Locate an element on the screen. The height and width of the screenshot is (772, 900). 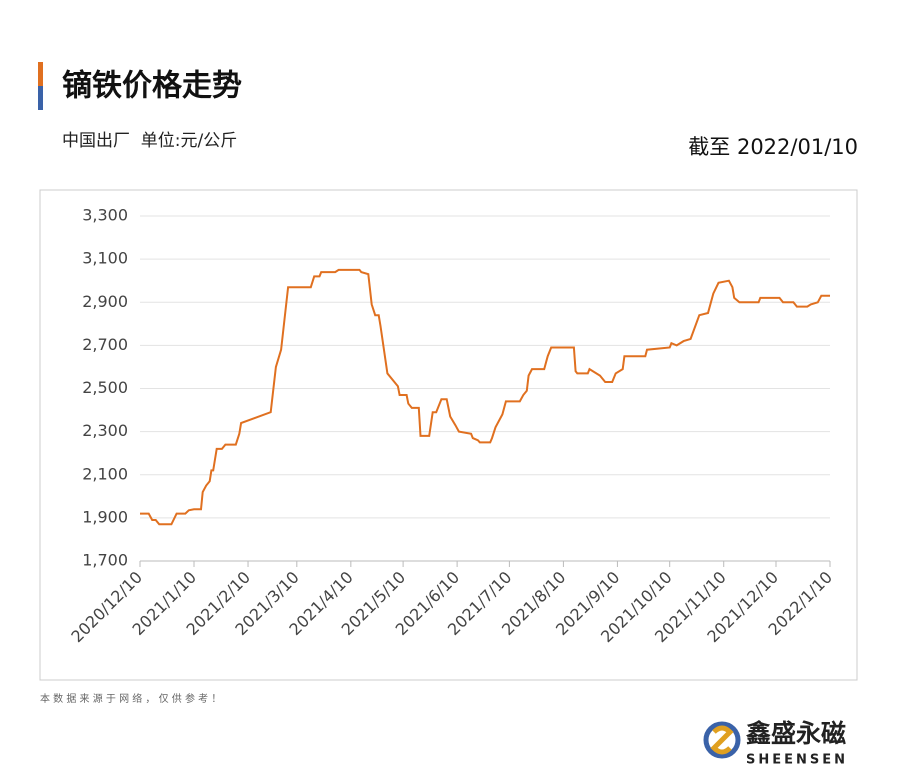
y-tick-label: 1,900 is located at coordinates (105, 516).